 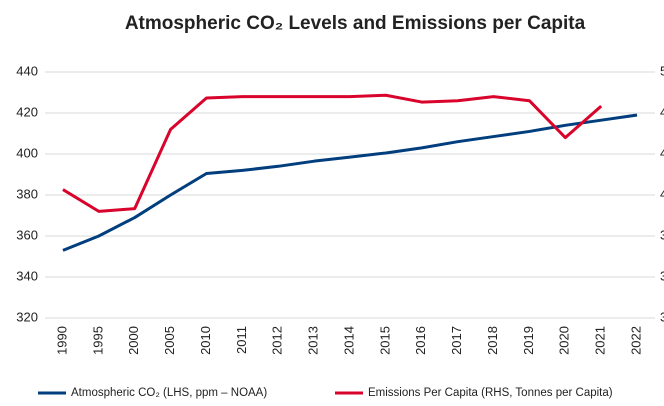 What do you see at coordinates (384, 340) in the screenshot?
I see `x-tick-label: 2015` at bounding box center [384, 340].